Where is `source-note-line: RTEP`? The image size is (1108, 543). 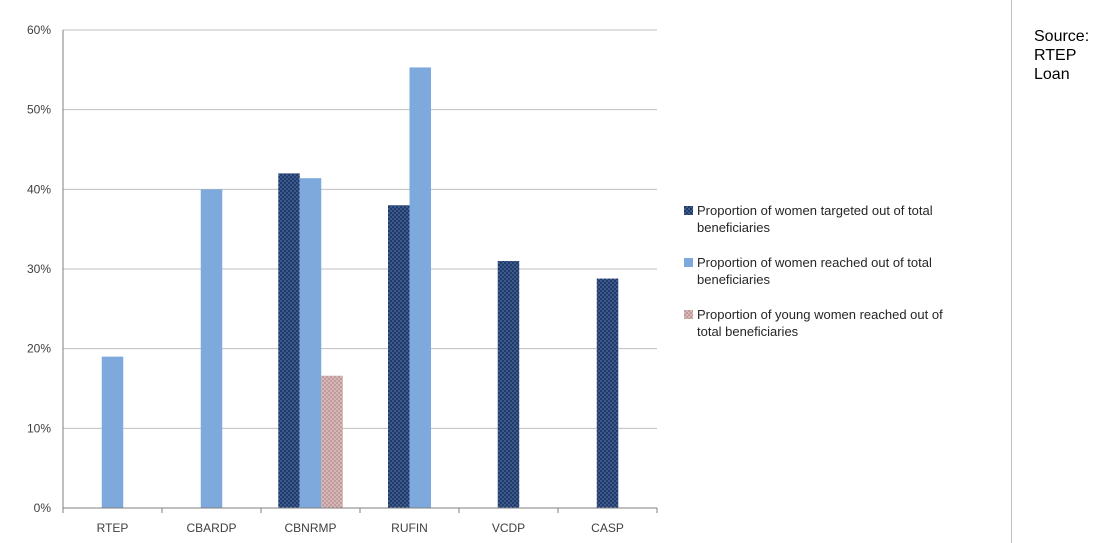
source-note-line: RTEP is located at coordinates (1055, 55).